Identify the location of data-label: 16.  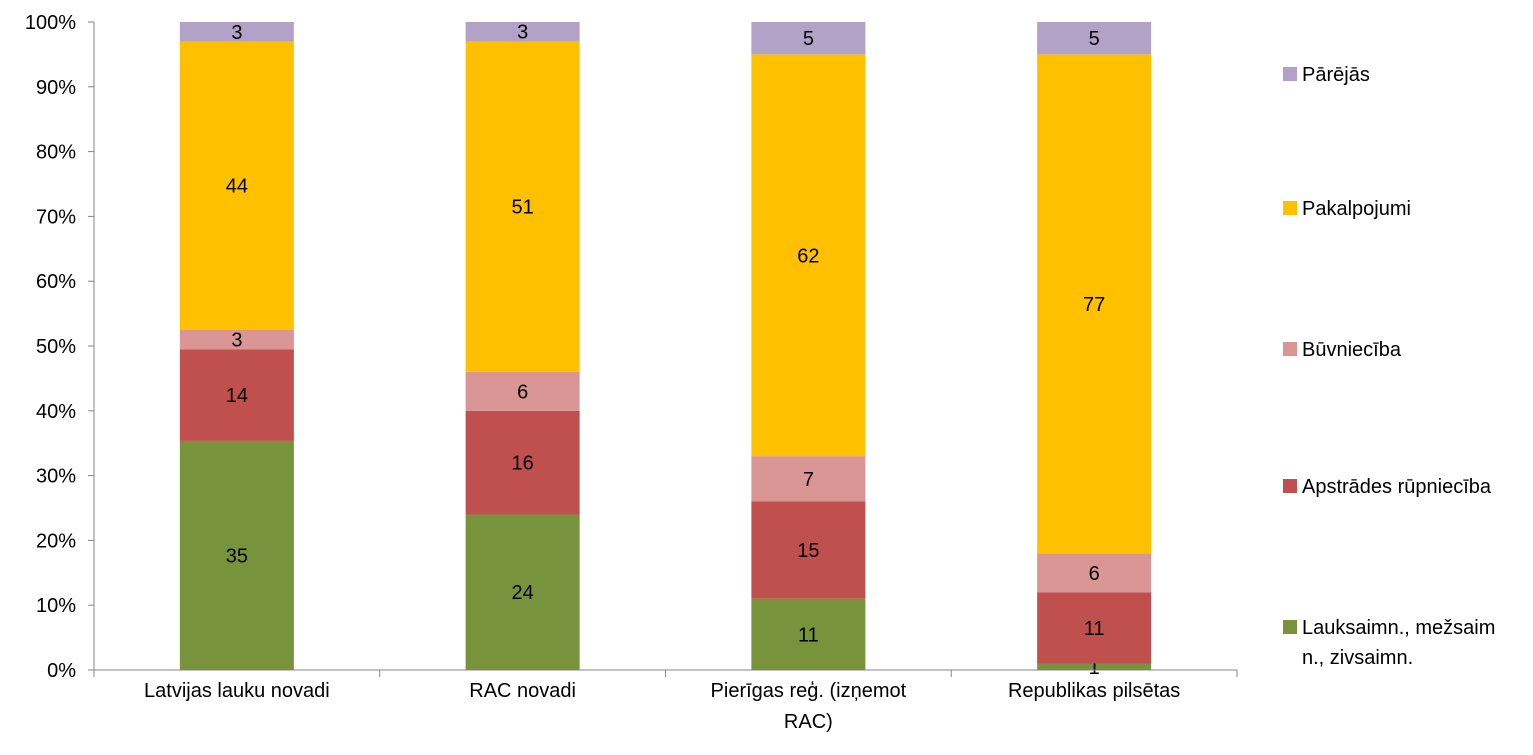
(523, 464).